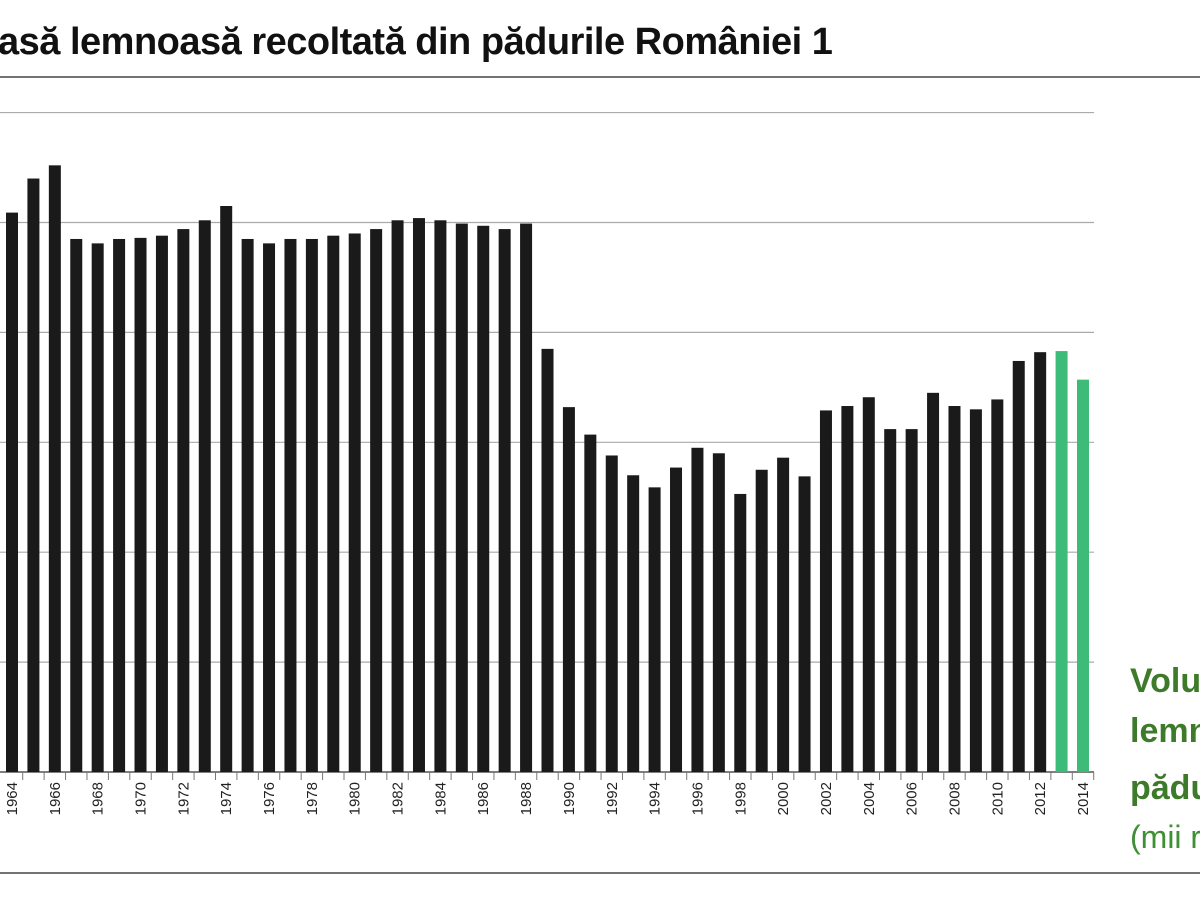 This screenshot has width=1200, height=900. Describe the element at coordinates (526, 798) in the screenshot. I see `x-tick-label: 1988` at that location.